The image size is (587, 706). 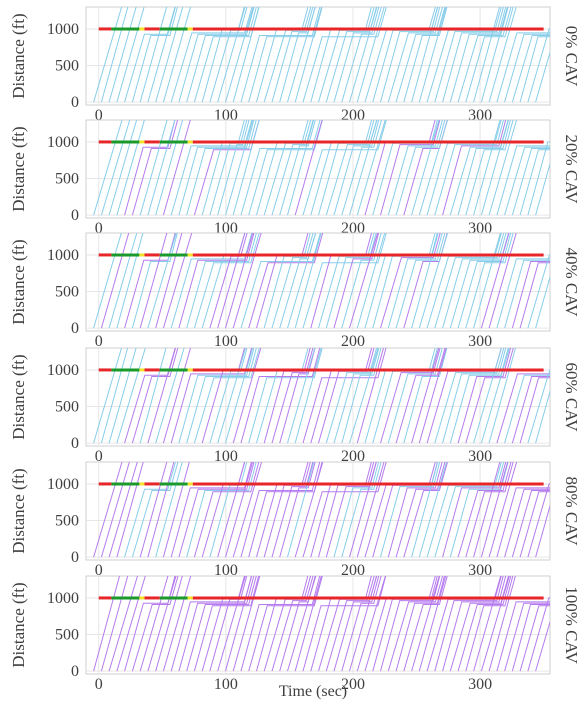 What do you see at coordinates (480, 684) in the screenshot?
I see `x-tick-label: 300` at bounding box center [480, 684].